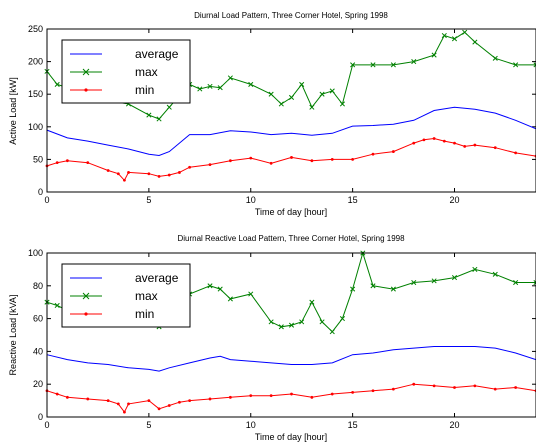 The width and height of the screenshot is (536, 445). I want to click on legend-marker, so click(86, 314).